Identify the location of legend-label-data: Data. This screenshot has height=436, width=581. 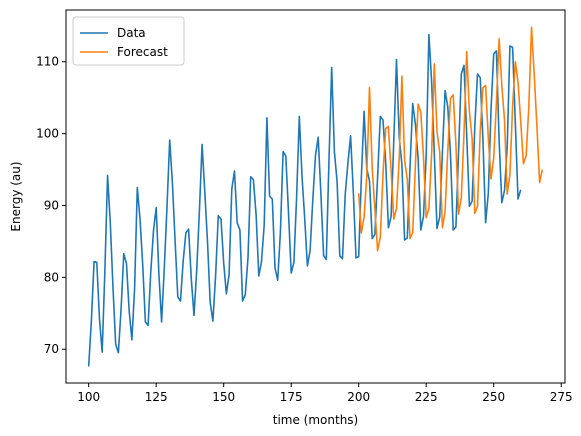
(131, 33).